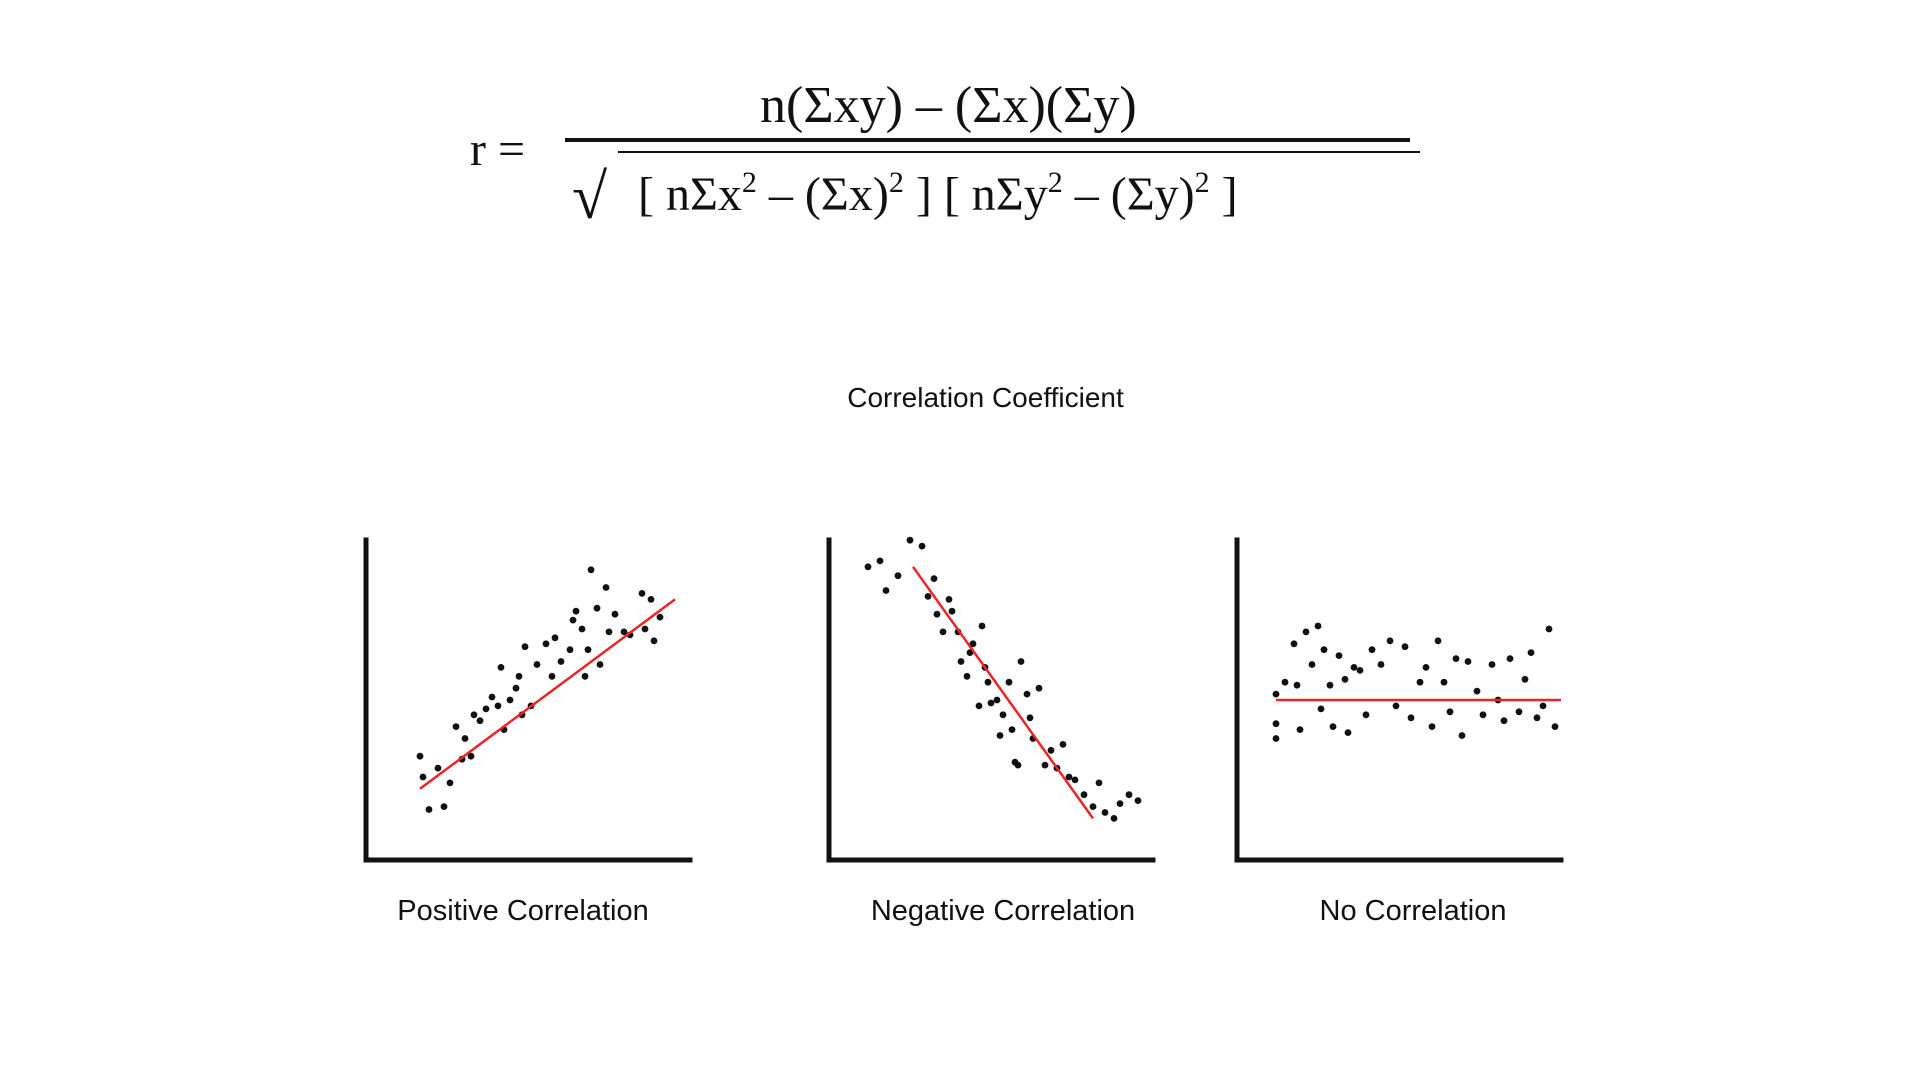 This screenshot has width=1920, height=1080. Describe the element at coordinates (1129, 194) in the screenshot. I see `denominator-part-4: – (Σy)` at that location.